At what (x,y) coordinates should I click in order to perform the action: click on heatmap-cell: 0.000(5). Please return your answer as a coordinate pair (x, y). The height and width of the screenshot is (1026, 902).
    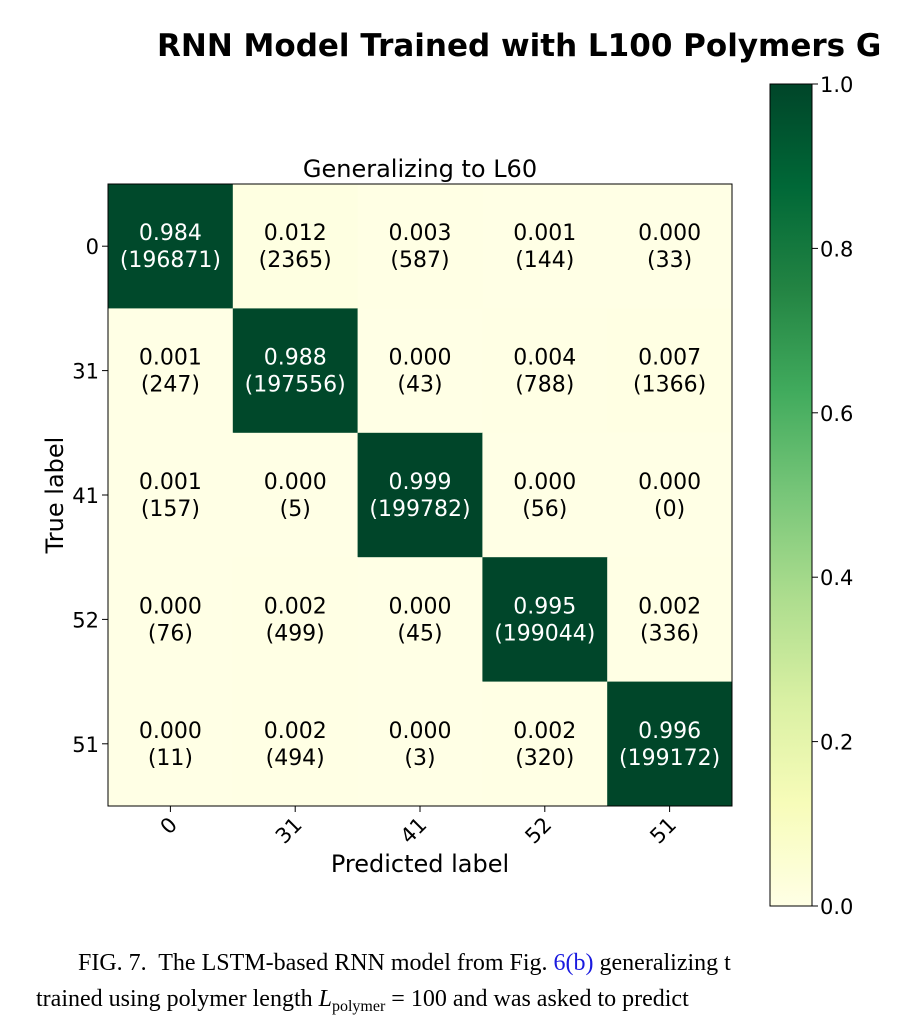
    Looking at the image, I should click on (295, 495).